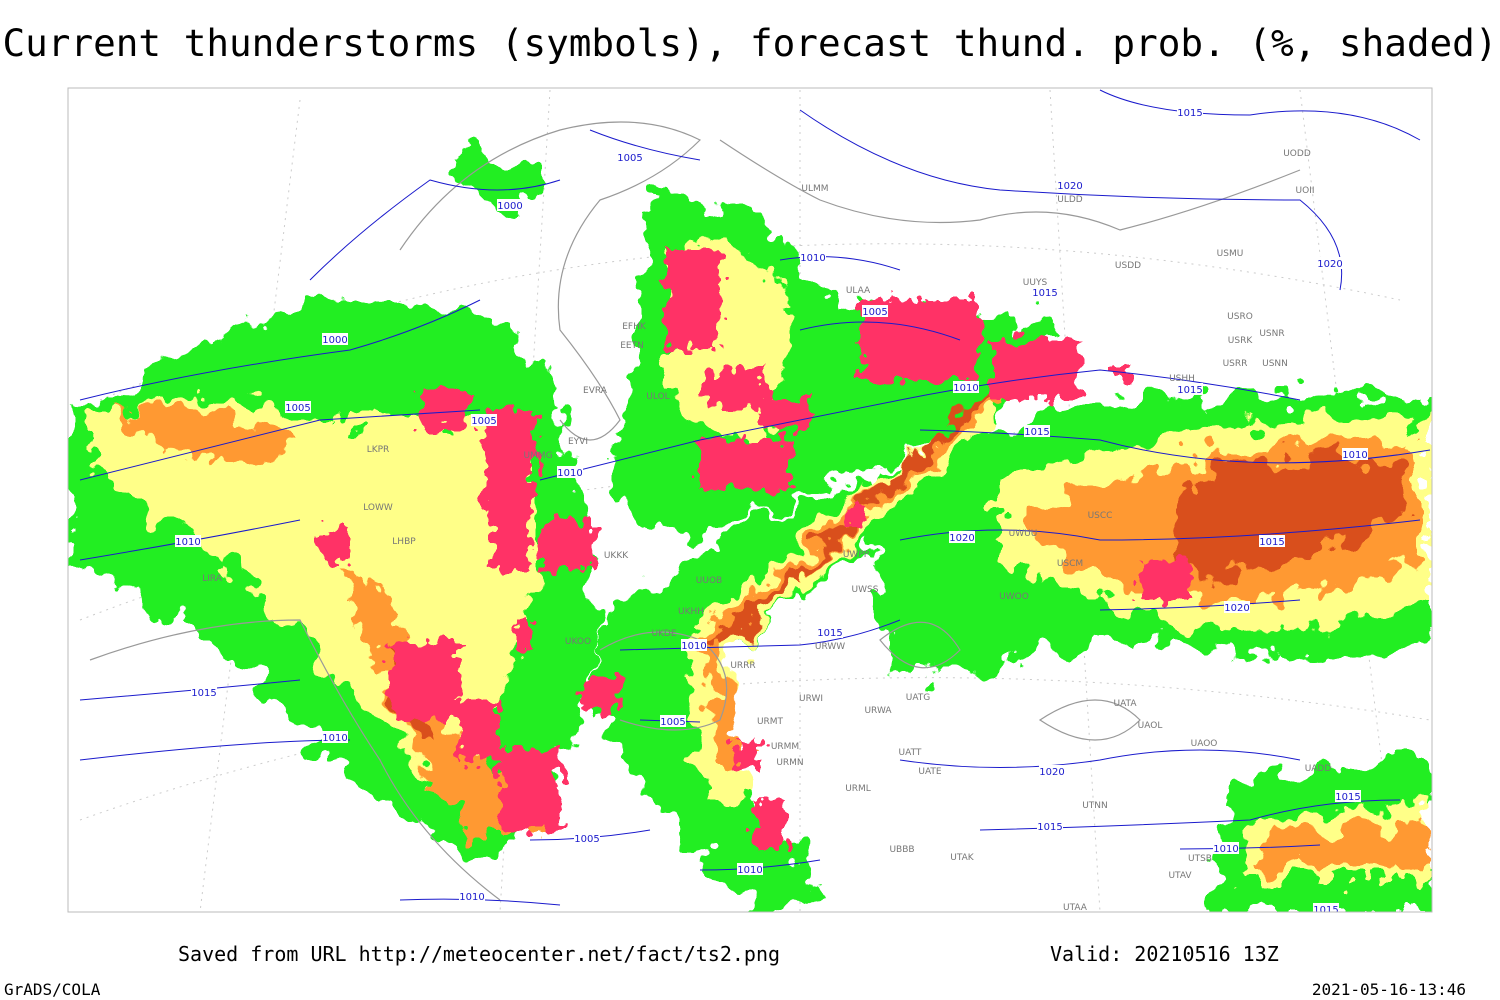 The height and width of the screenshot is (1000, 1500). What do you see at coordinates (1389, 989) in the screenshot?
I see `timestamp: 2021-05-16-13:46` at bounding box center [1389, 989].